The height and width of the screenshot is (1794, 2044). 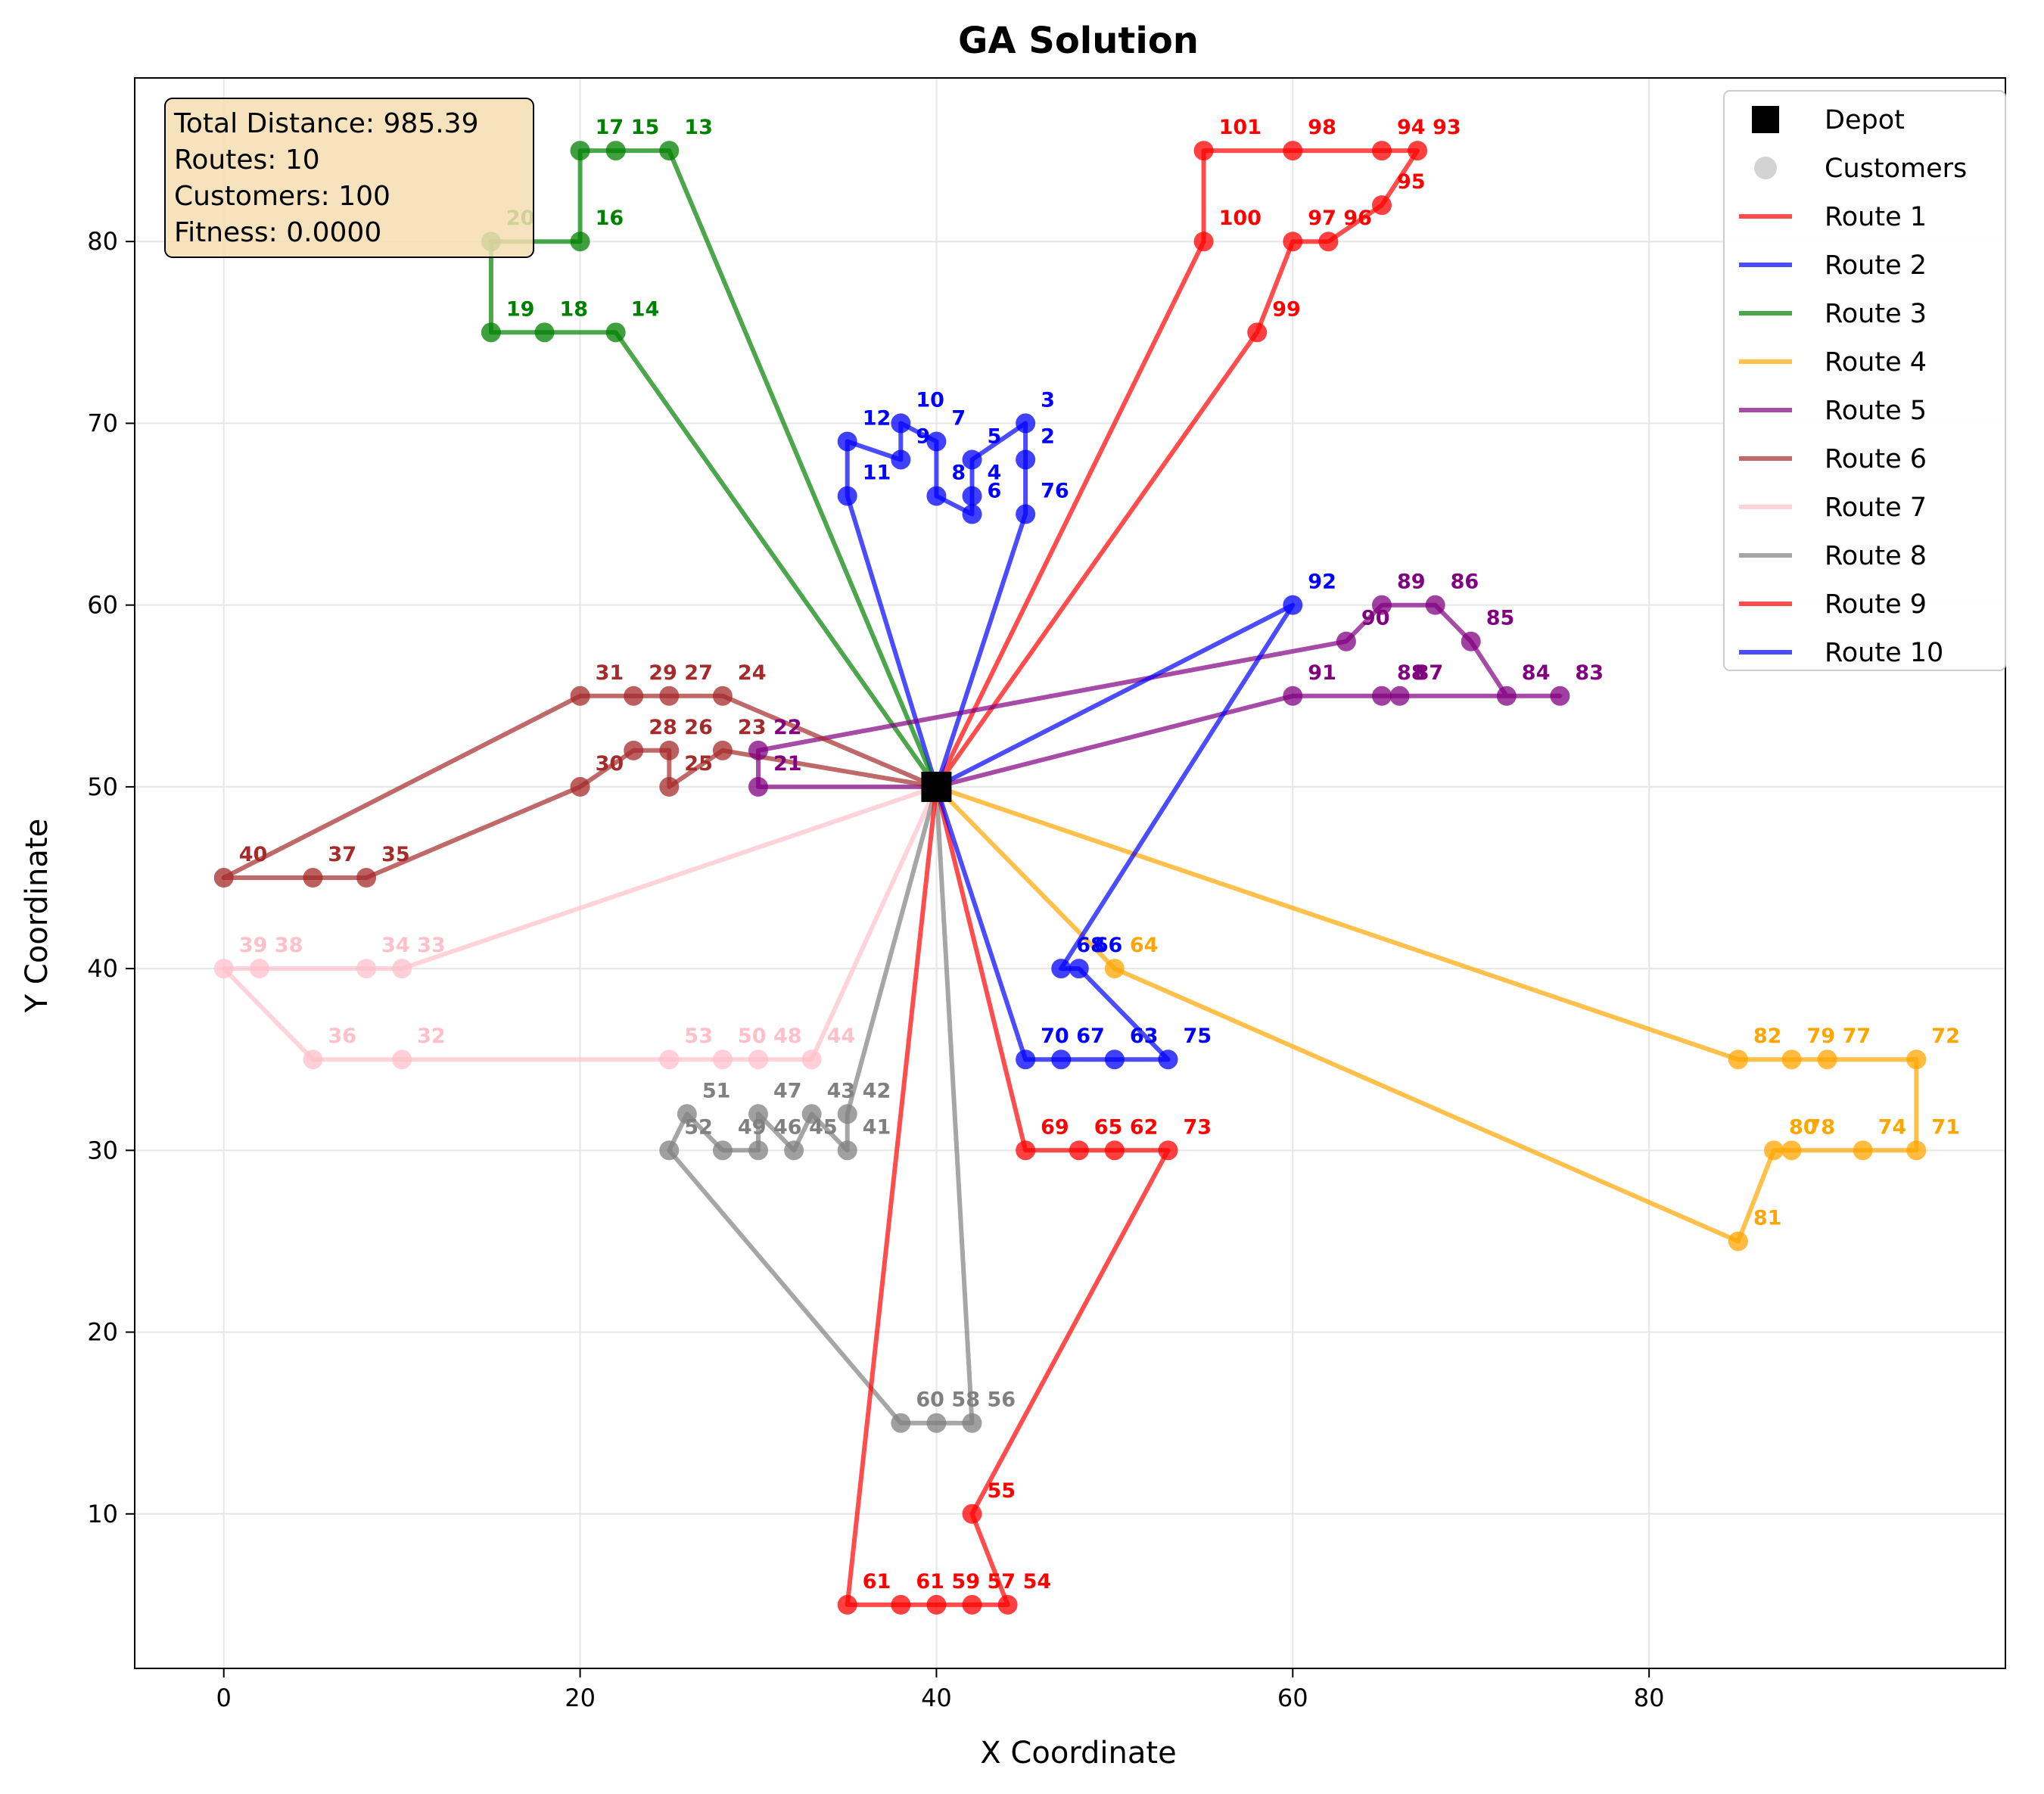 What do you see at coordinates (325, 123) in the screenshot?
I see `info-box-line: Total Distance: 985.39` at bounding box center [325, 123].